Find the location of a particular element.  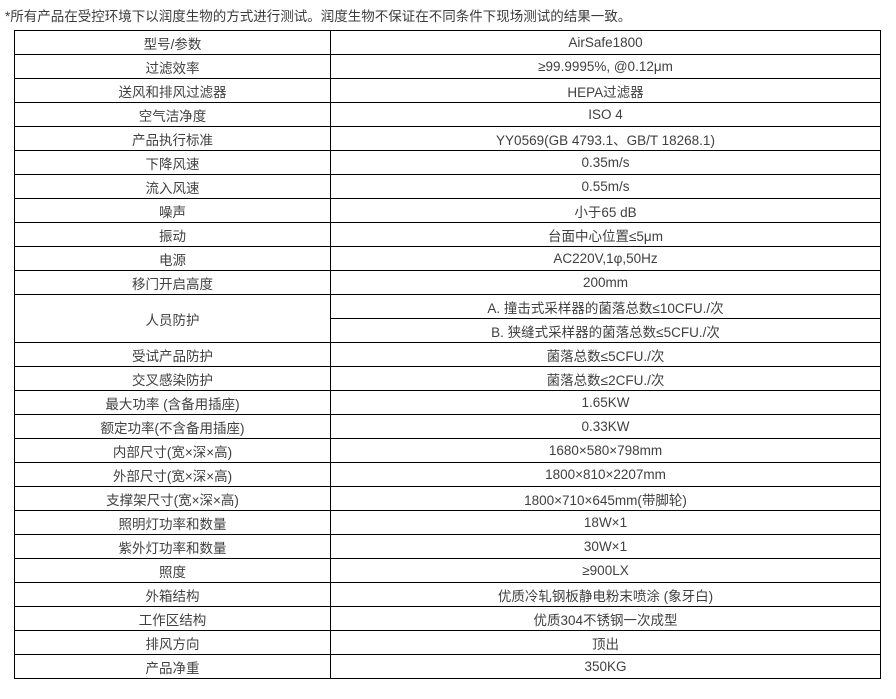

table-row: 支撑架尺寸(宽×深×高) 1800×710×645mm(带脚轮) is located at coordinates (447, 498).